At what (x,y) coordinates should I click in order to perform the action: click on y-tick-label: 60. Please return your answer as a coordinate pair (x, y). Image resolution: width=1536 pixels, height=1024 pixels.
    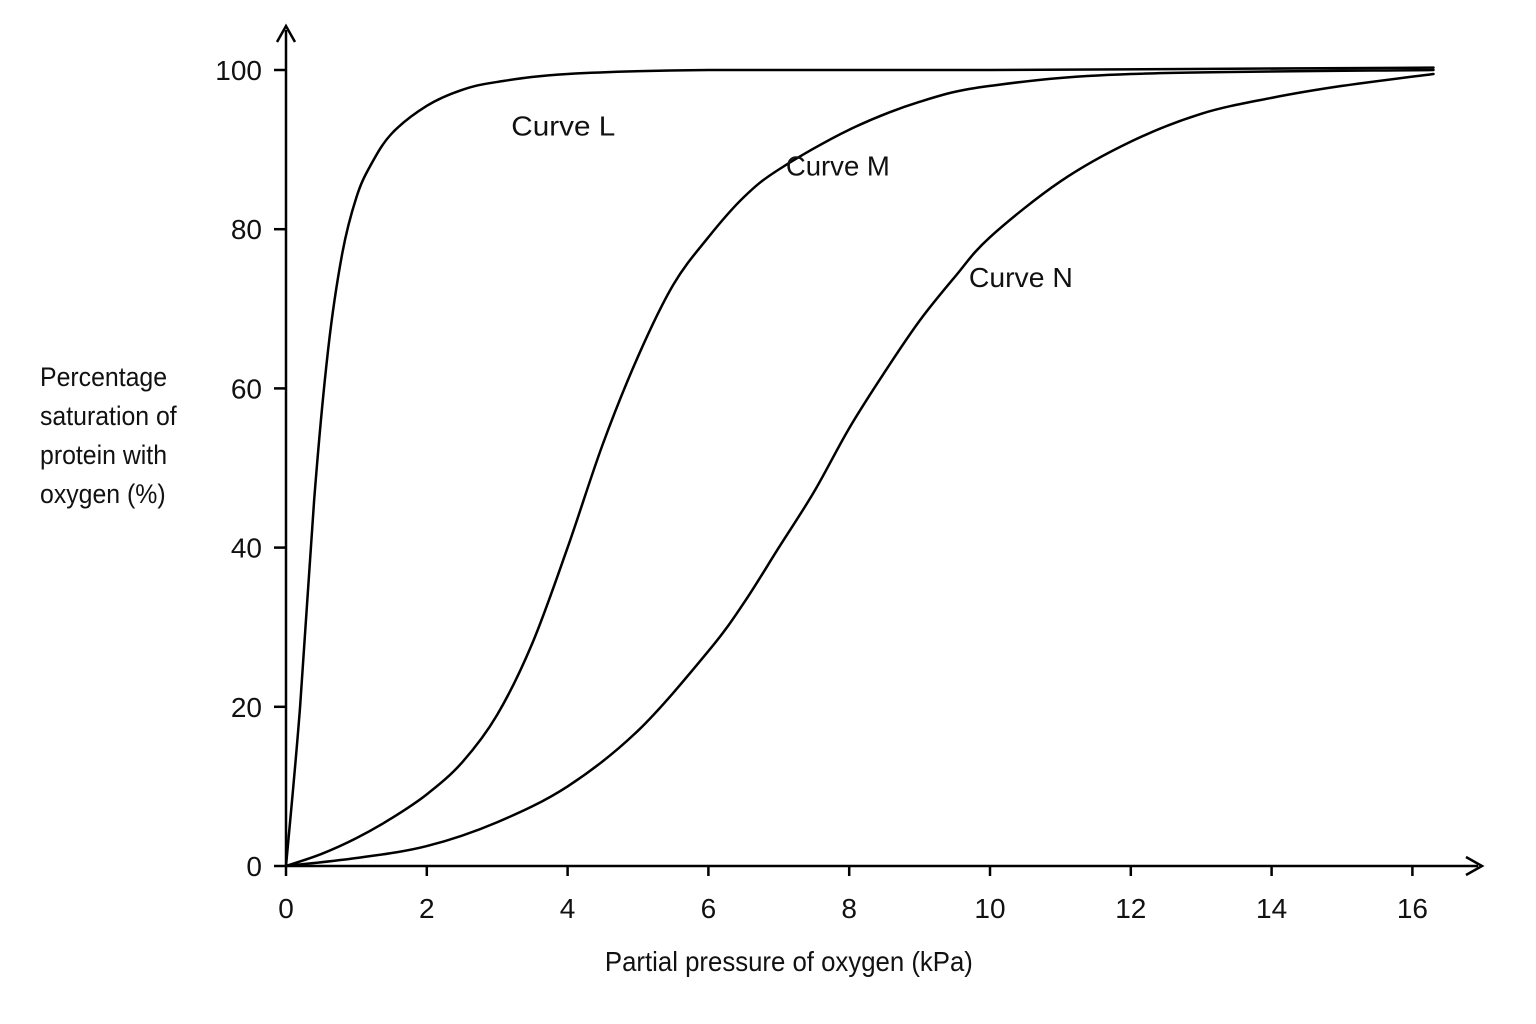
    Looking at the image, I should click on (246, 388).